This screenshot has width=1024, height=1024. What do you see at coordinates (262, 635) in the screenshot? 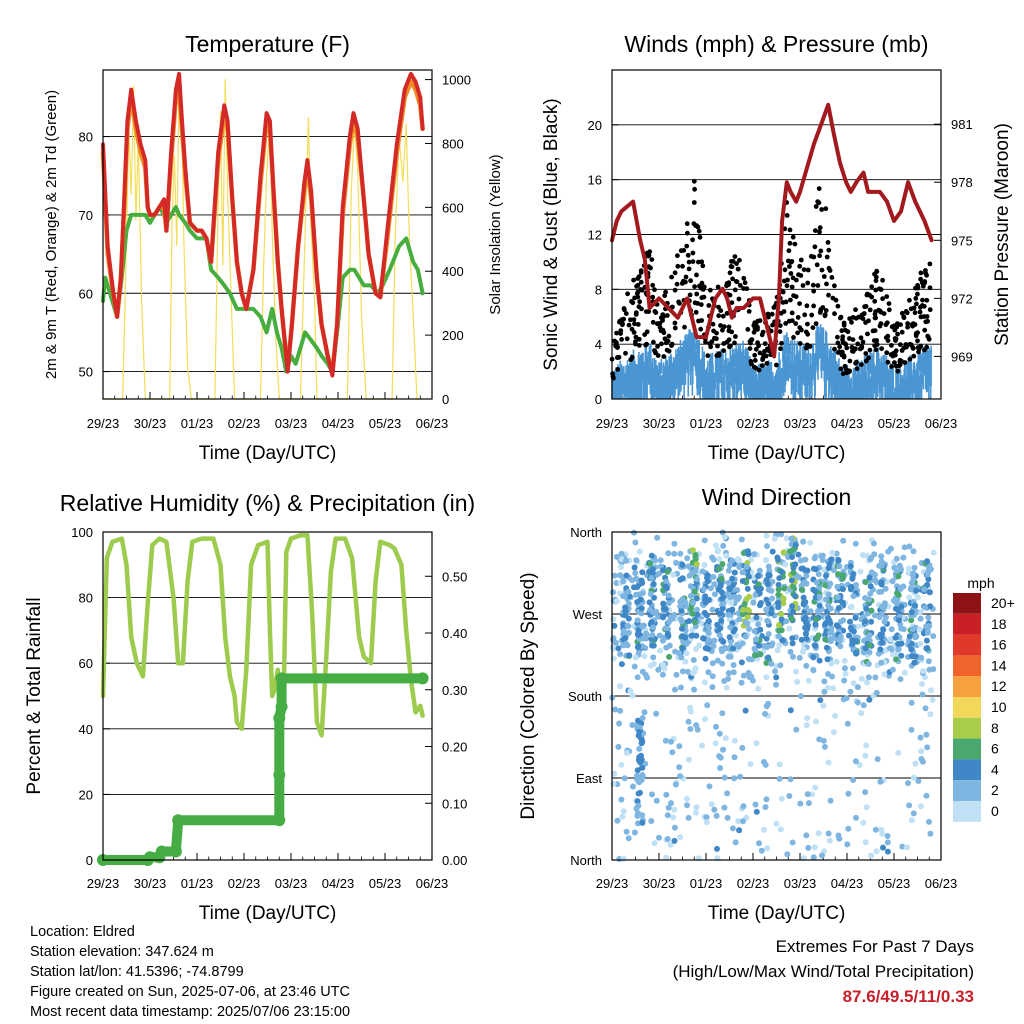
I see `relative-humidity-line` at bounding box center [262, 635].